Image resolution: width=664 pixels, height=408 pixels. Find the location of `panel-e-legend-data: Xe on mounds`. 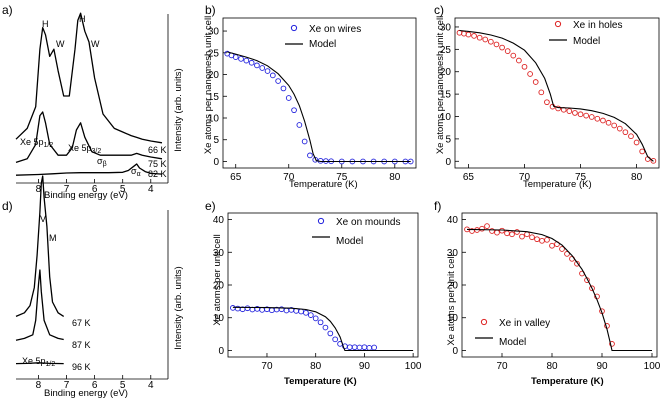

panel-e-legend-data: Xe on mounds is located at coordinates (368, 222).